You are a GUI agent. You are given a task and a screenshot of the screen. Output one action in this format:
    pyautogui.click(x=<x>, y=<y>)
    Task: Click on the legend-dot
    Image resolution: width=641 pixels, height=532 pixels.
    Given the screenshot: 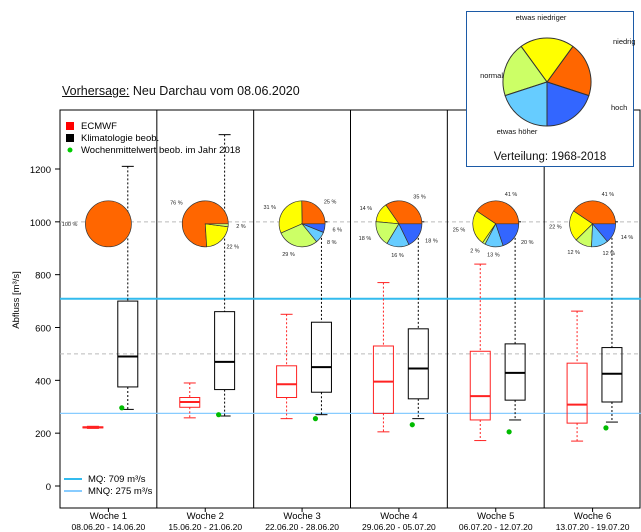 What is the action you would take?
    pyautogui.click(x=70, y=150)
    